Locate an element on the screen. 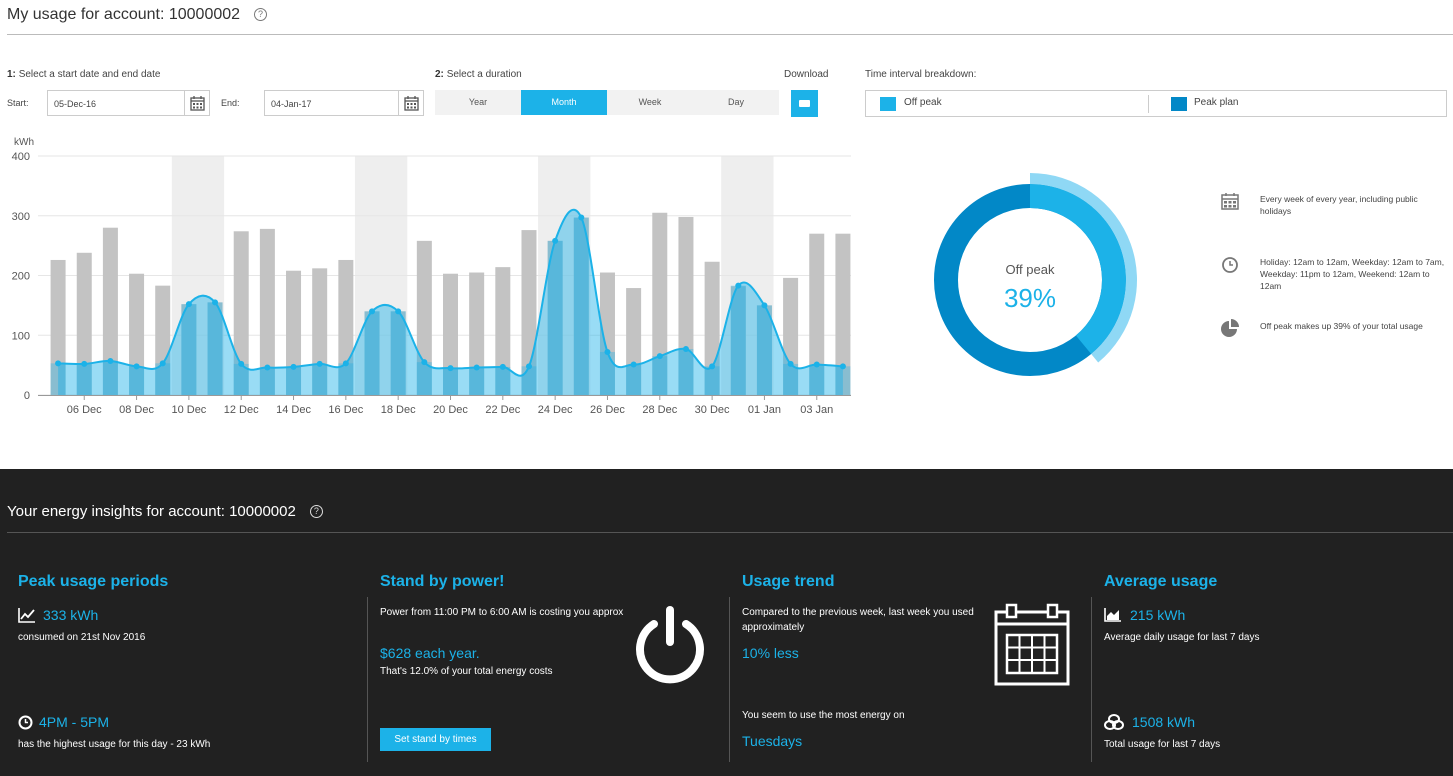  download-button is located at coordinates (804, 103).